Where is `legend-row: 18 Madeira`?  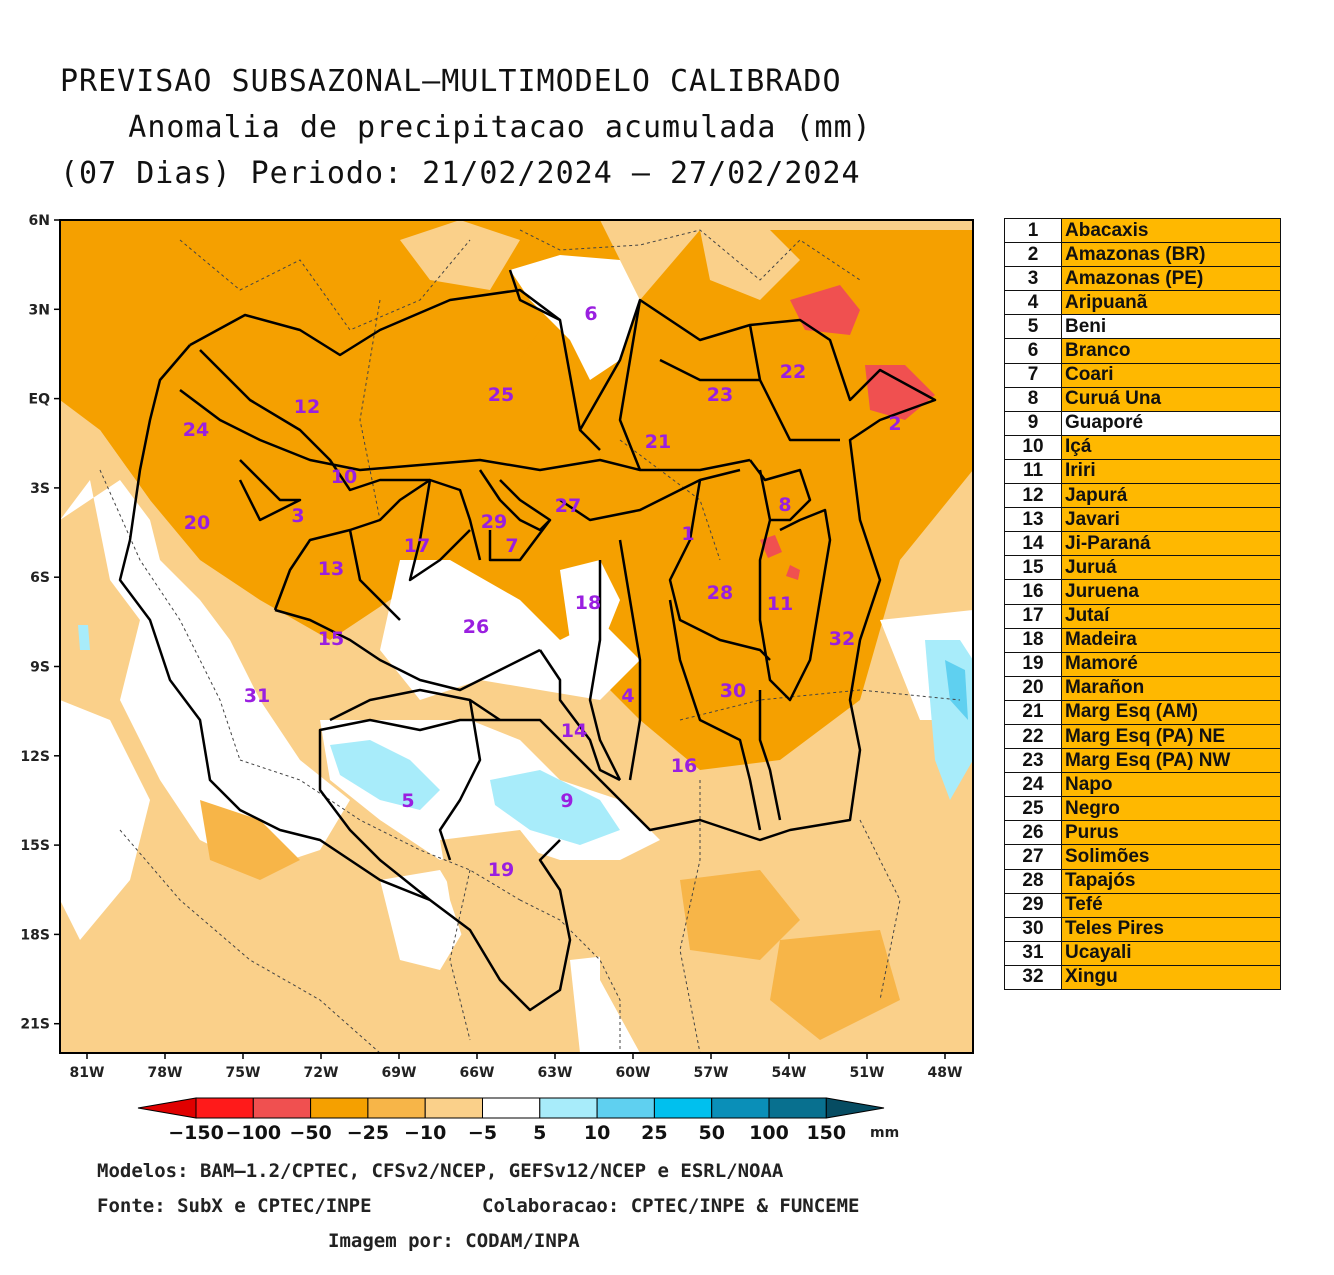
legend-row: 18 Madeira is located at coordinates (1142, 640).